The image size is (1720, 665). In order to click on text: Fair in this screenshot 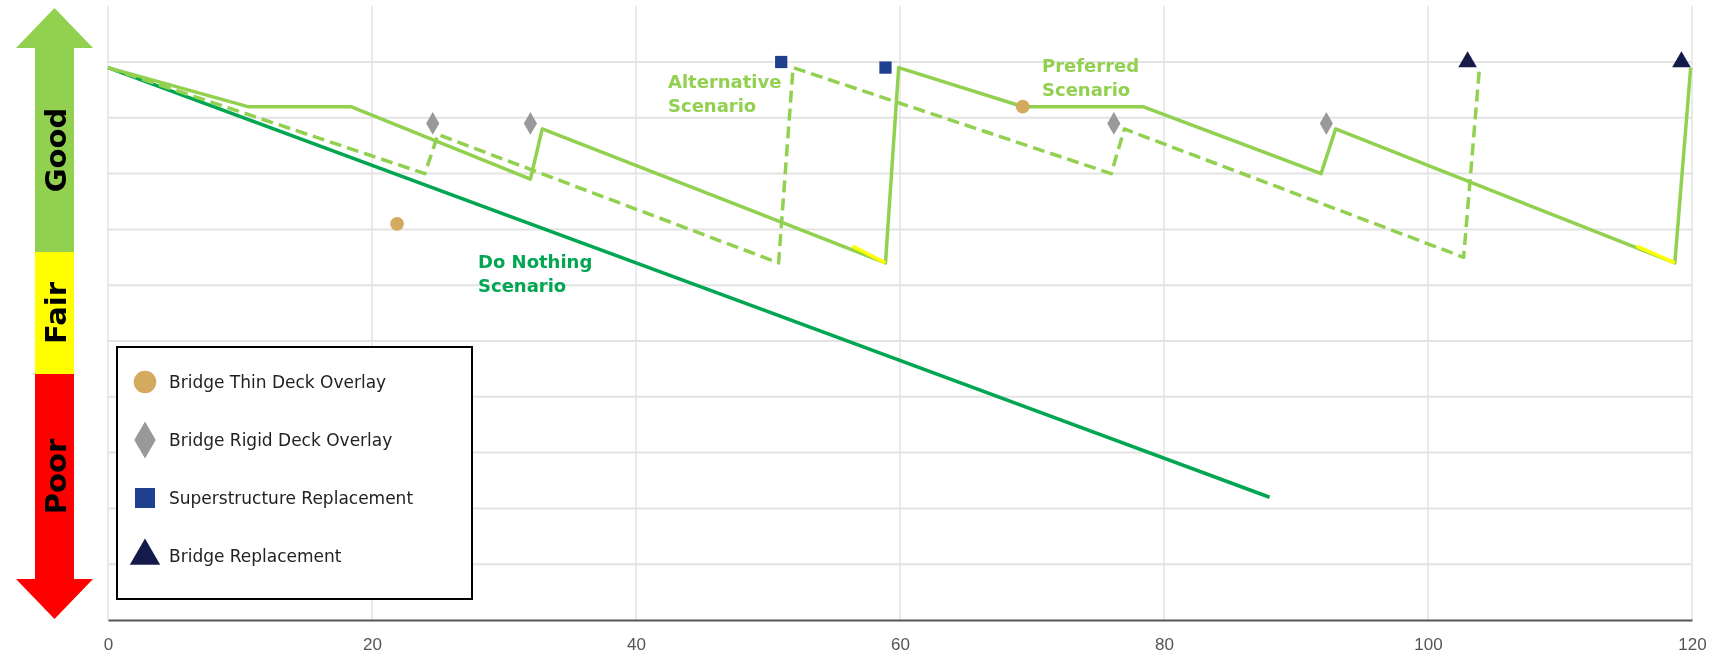, I will do `click(55, 312)`.